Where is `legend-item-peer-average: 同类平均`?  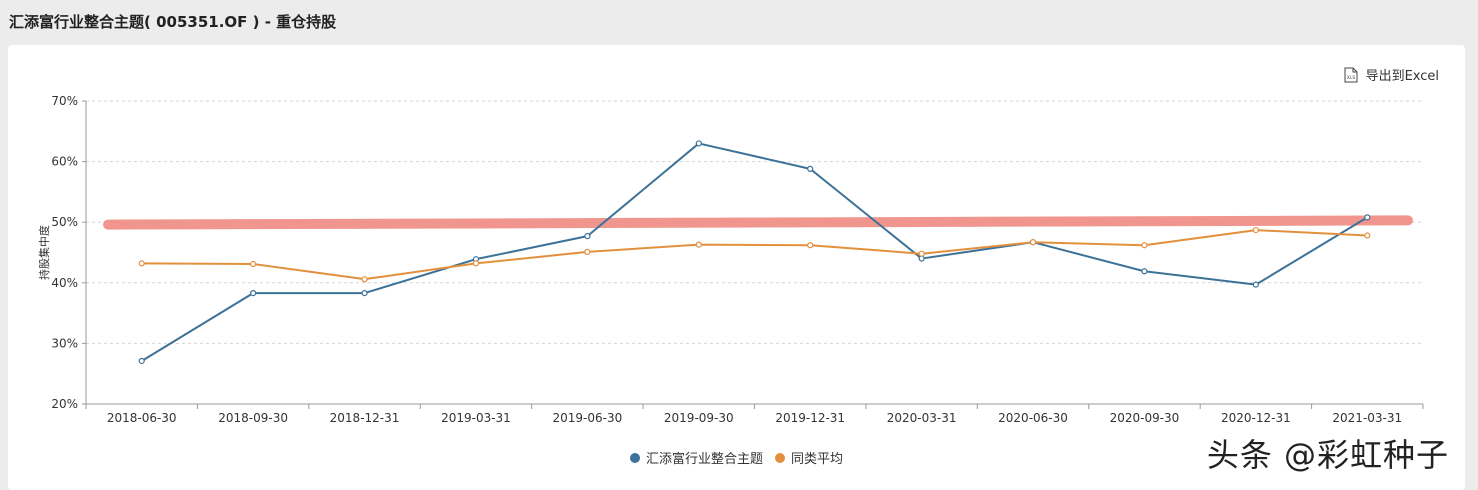
legend-item-peer-average: 同类平均 is located at coordinates (809, 457).